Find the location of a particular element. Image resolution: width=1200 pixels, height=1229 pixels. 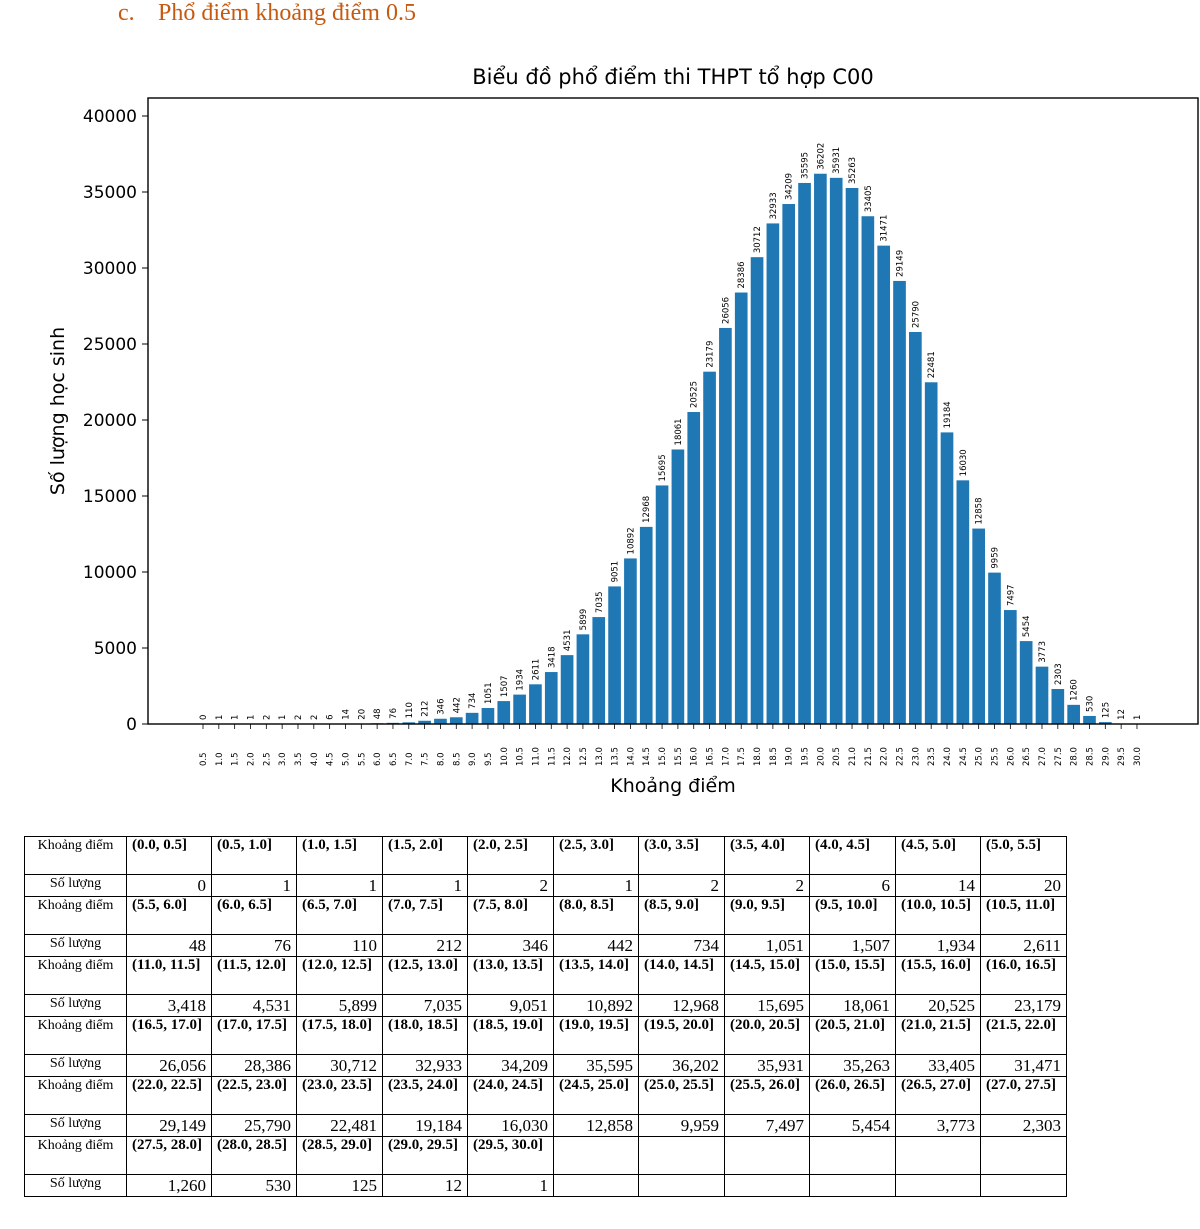

range-cell: (1.5, 2.0] is located at coordinates (425, 855).